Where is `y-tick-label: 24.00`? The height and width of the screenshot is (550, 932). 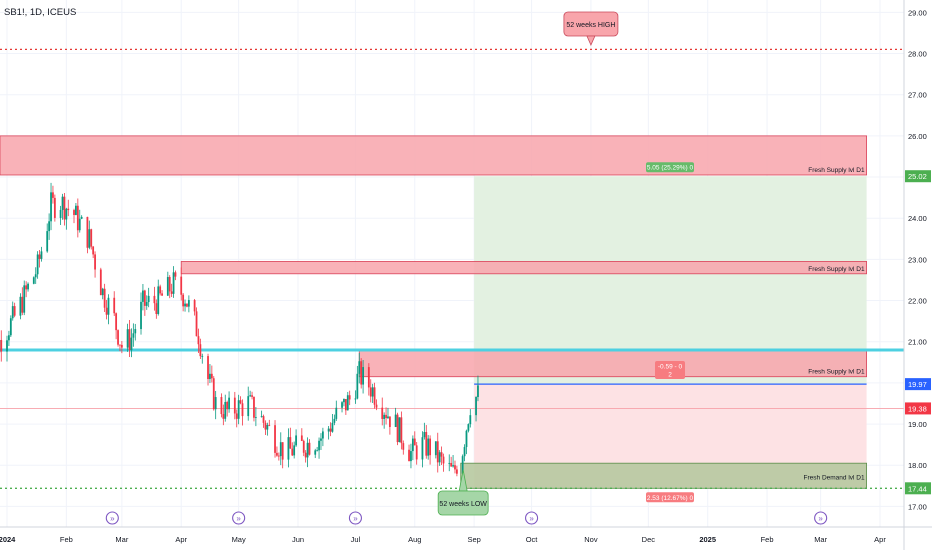 y-tick-label: 24.00 is located at coordinates (917, 218).